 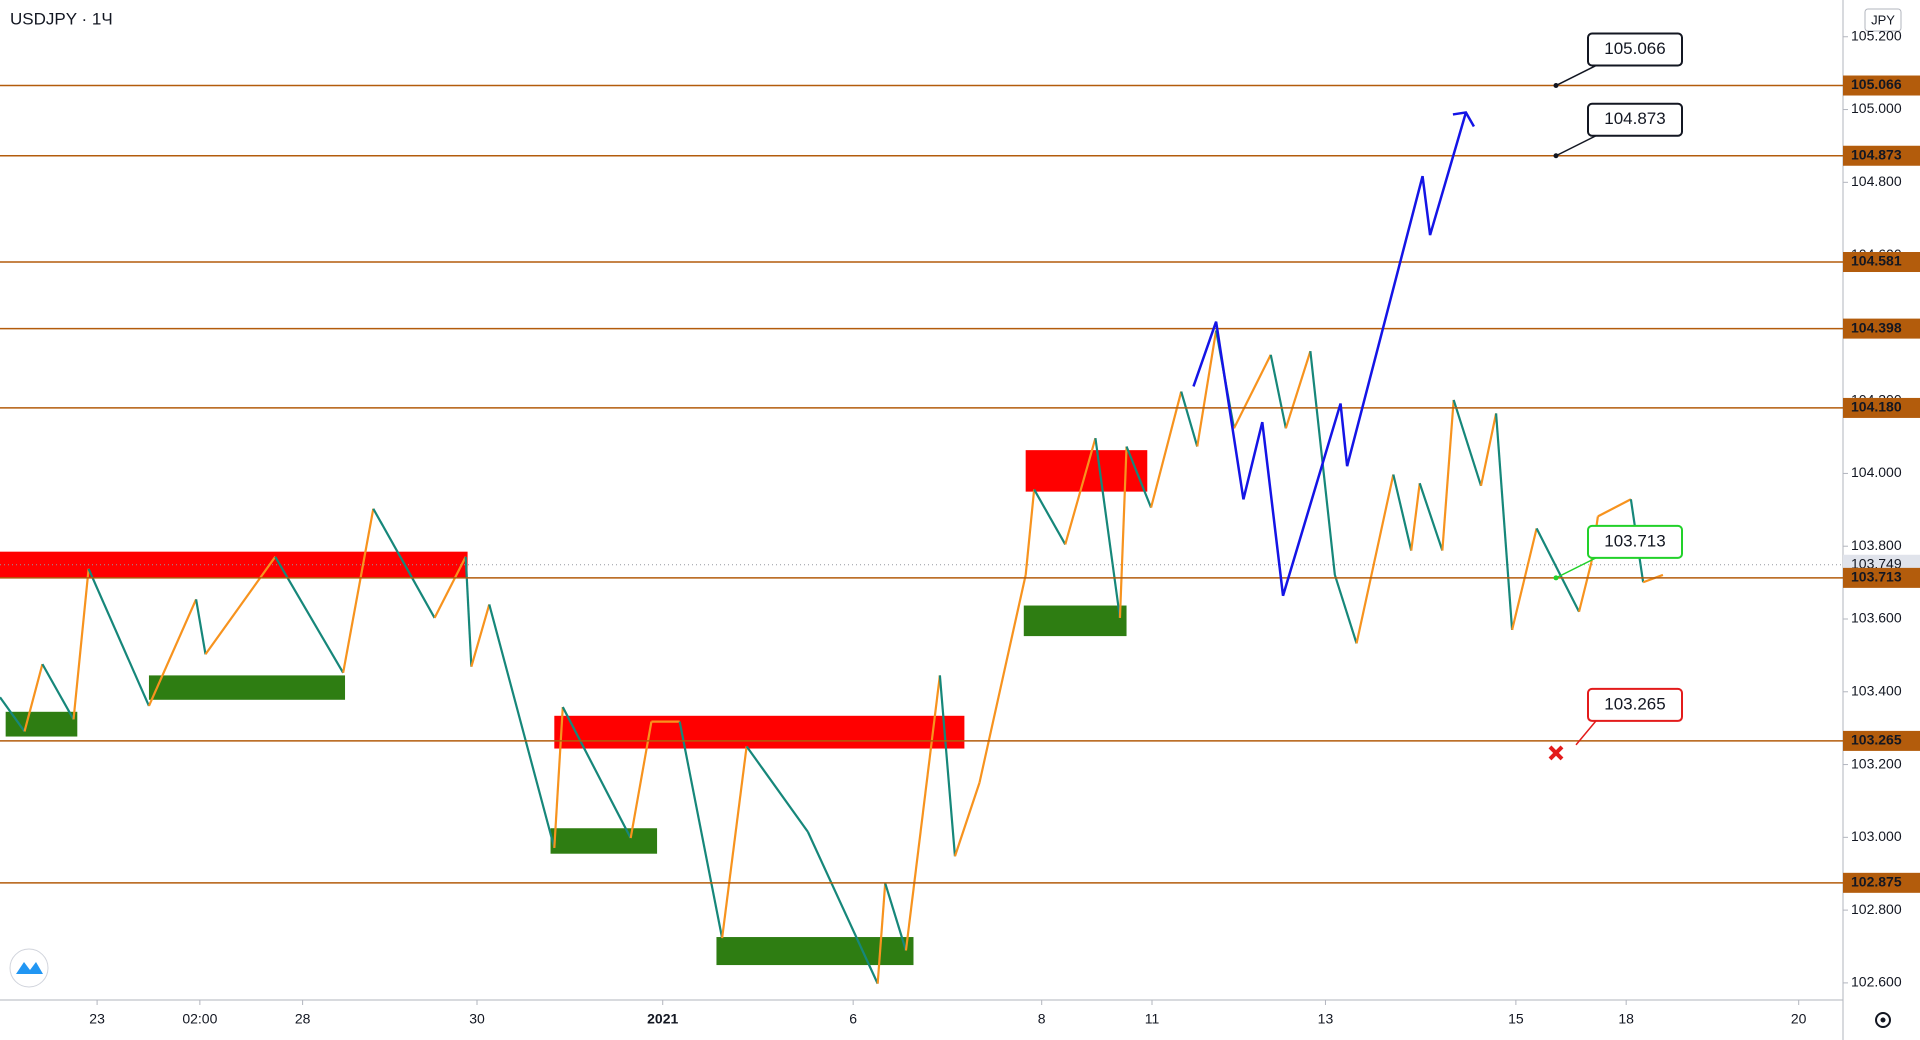 What do you see at coordinates (199, 1019) in the screenshot?
I see `x-tick-label: 02:00` at bounding box center [199, 1019].